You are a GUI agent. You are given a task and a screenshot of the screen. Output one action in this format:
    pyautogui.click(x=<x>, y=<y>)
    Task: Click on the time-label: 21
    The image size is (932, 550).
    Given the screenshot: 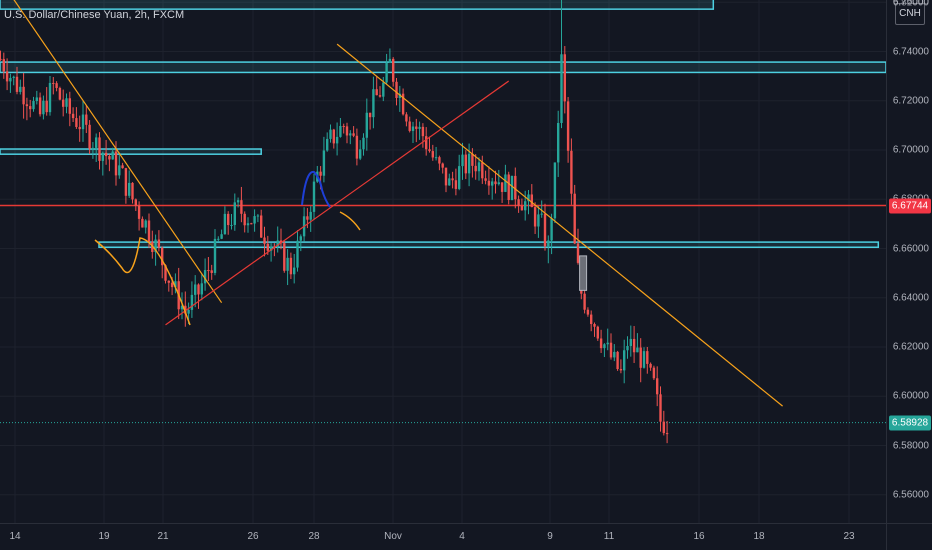 What is the action you would take?
    pyautogui.click(x=163, y=536)
    